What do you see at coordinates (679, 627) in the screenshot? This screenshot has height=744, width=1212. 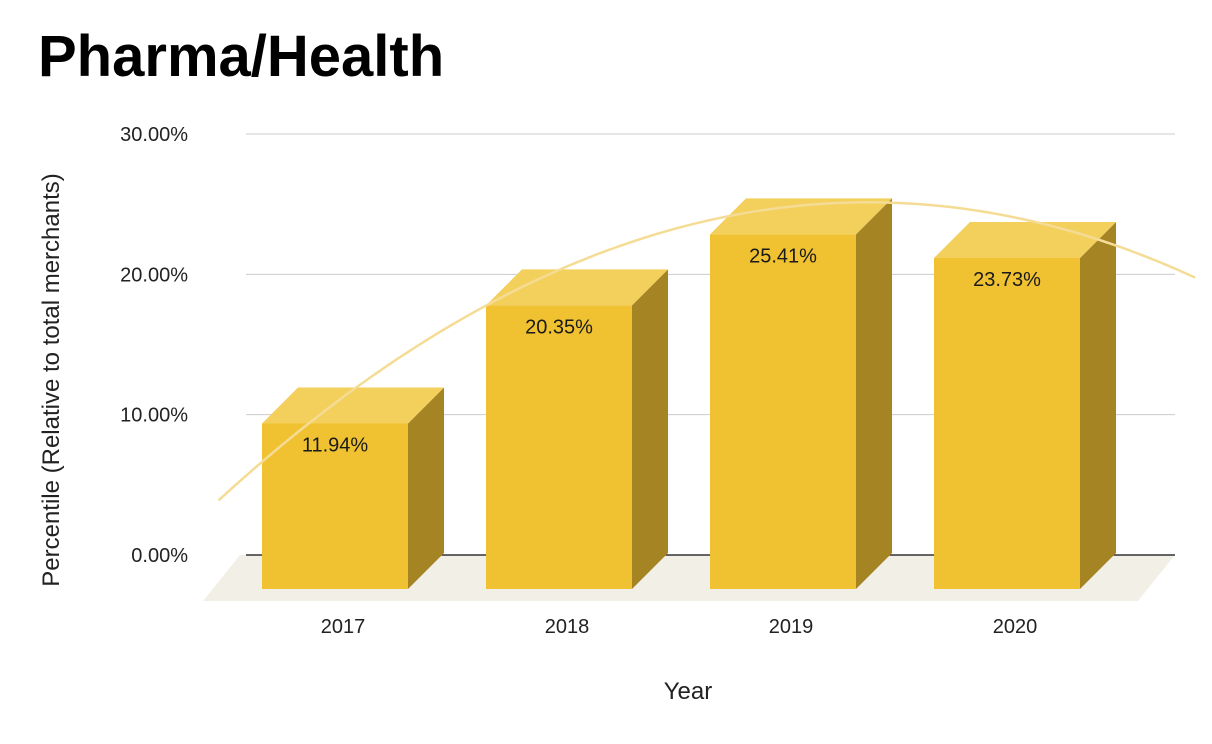 I see `x-axis-ticks: 2017 2018 2019 2020` at bounding box center [679, 627].